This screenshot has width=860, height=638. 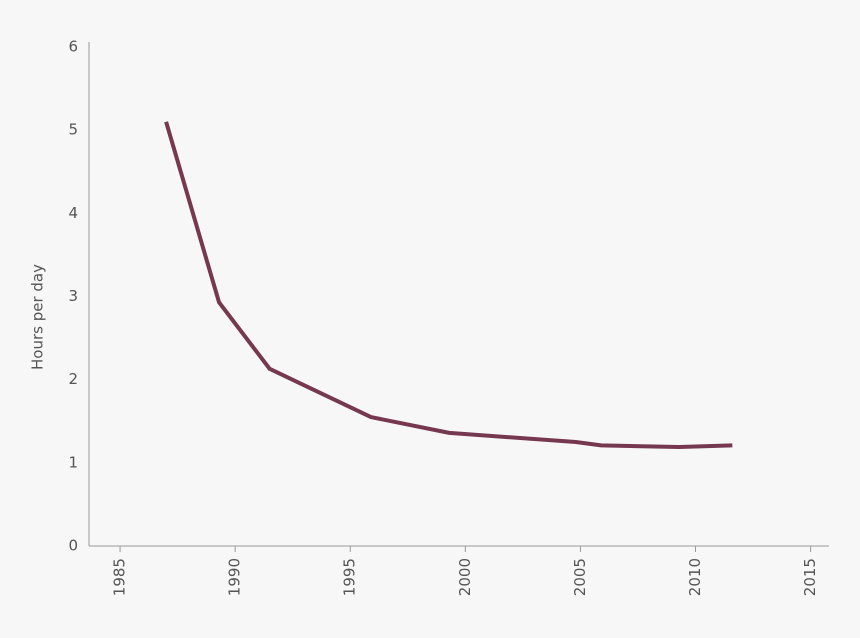 I want to click on x-tick-label: 1985, so click(x=120, y=577).